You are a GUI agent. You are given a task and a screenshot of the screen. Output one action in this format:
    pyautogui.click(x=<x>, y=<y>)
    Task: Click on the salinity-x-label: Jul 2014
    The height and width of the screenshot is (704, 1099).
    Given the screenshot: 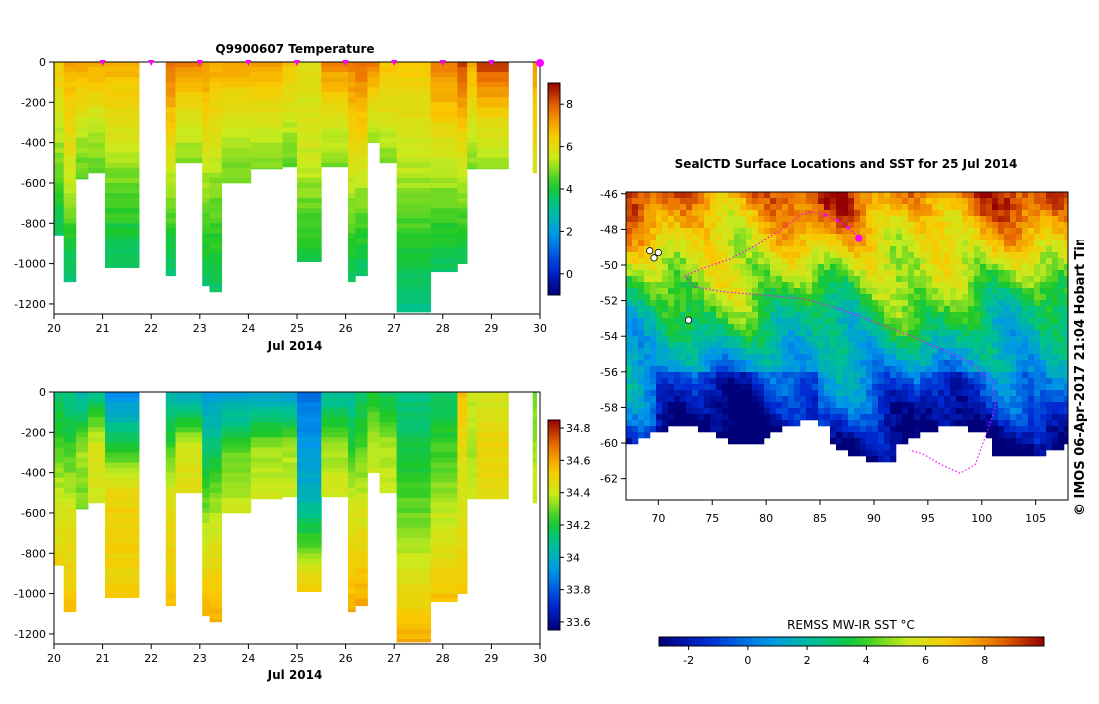 What is the action you would take?
    pyautogui.click(x=295, y=675)
    